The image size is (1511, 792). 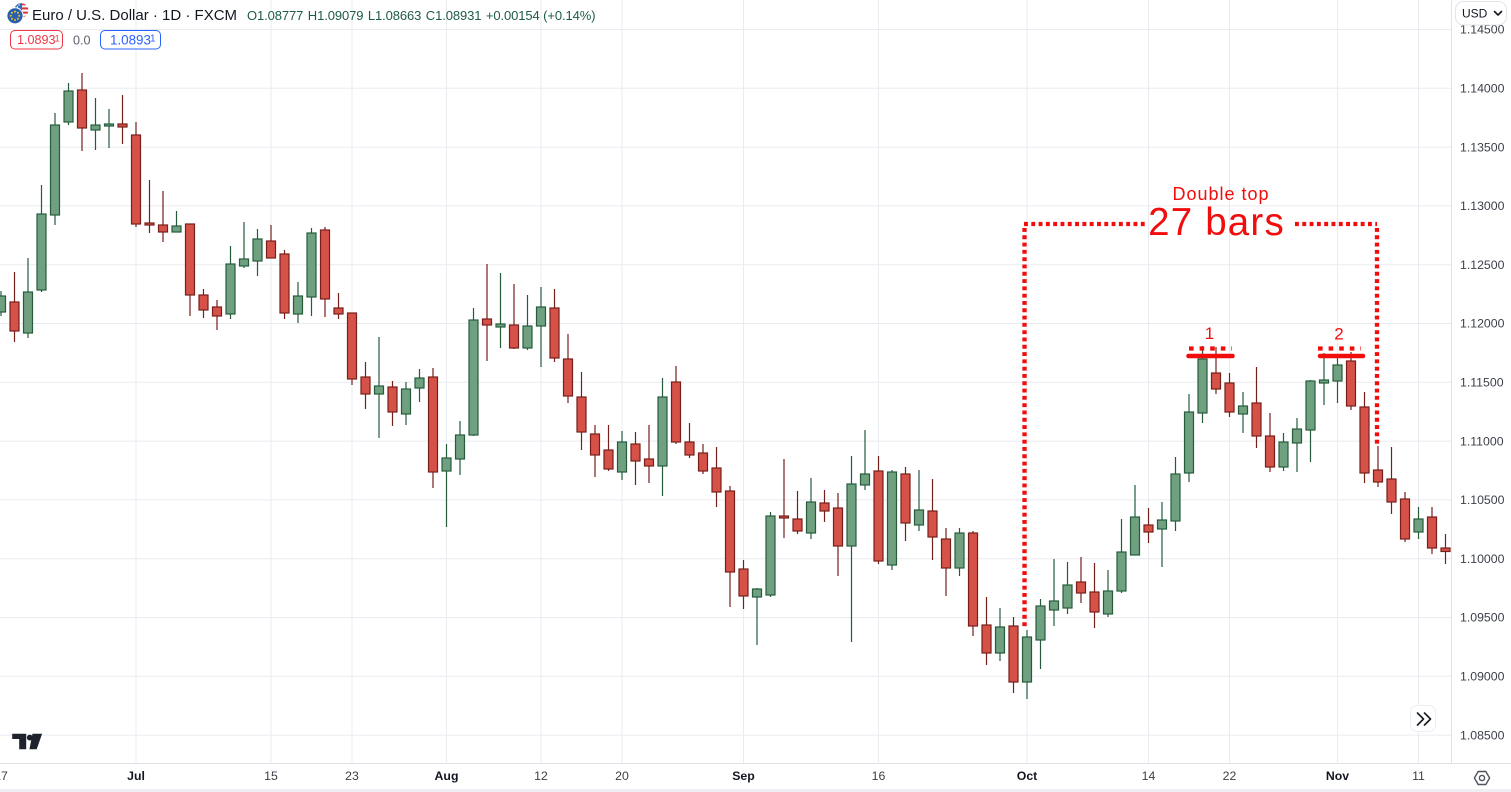 I want to click on svg-text: 11, so click(x=1418, y=776).